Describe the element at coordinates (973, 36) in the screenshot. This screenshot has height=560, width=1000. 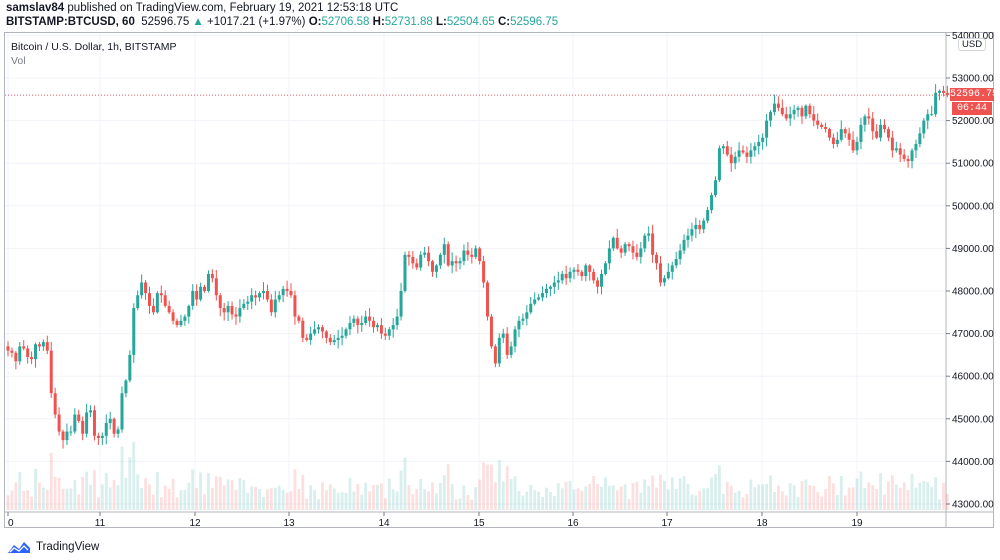
I see `y-tick-label: 54000.00` at that location.